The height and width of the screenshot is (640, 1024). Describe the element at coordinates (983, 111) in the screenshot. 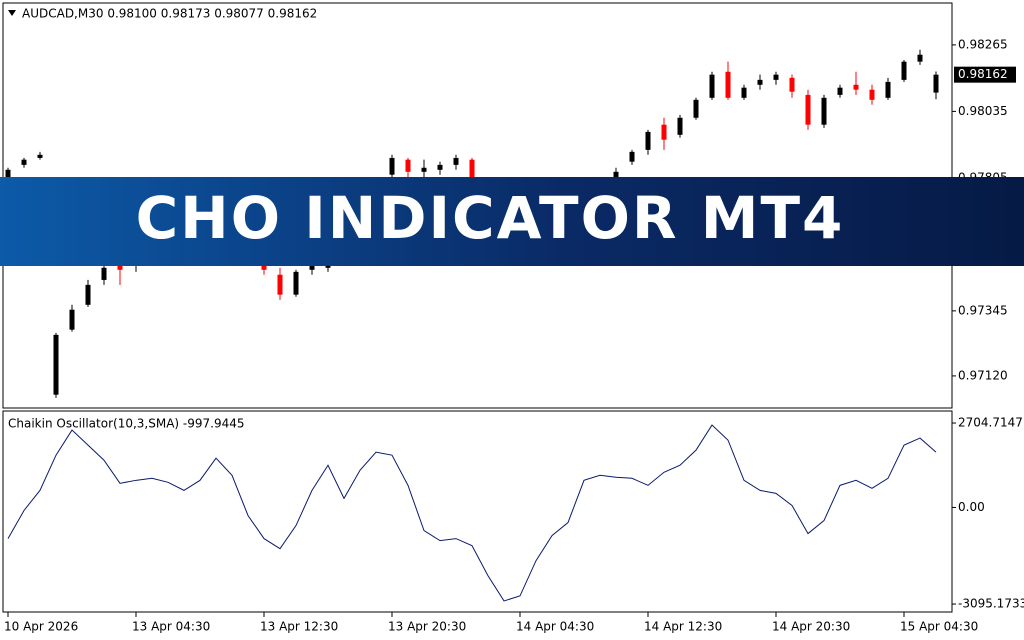

I see `y-tick-label: 0.98035` at that location.